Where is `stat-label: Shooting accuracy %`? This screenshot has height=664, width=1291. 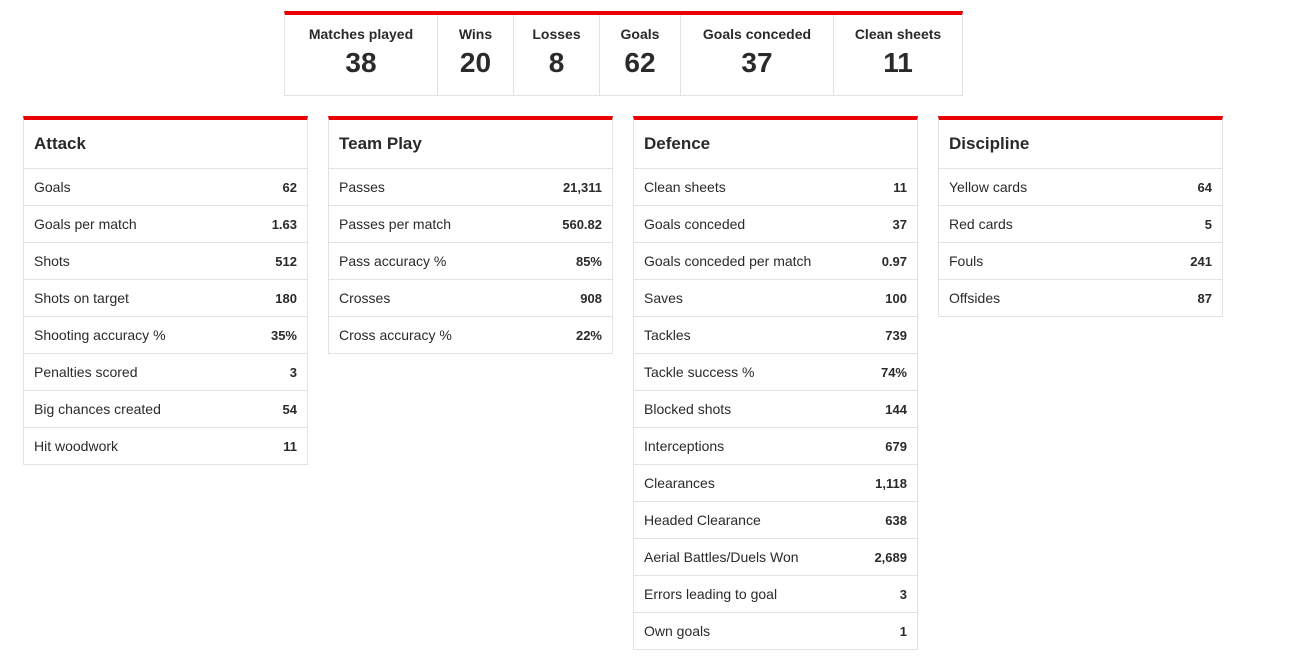 stat-label: Shooting accuracy % is located at coordinates (100, 335).